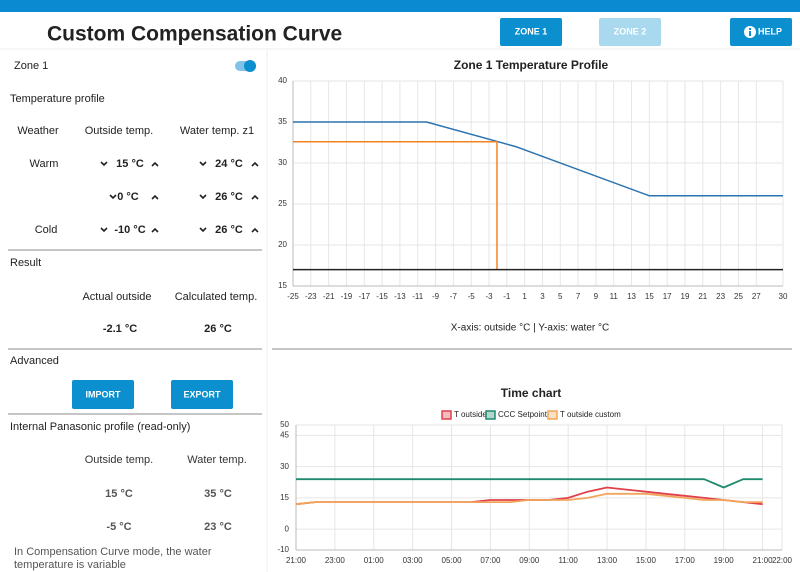 The image size is (800, 572). What do you see at coordinates (607, 560) in the screenshot?
I see `x-tick-label: 13:00` at bounding box center [607, 560].